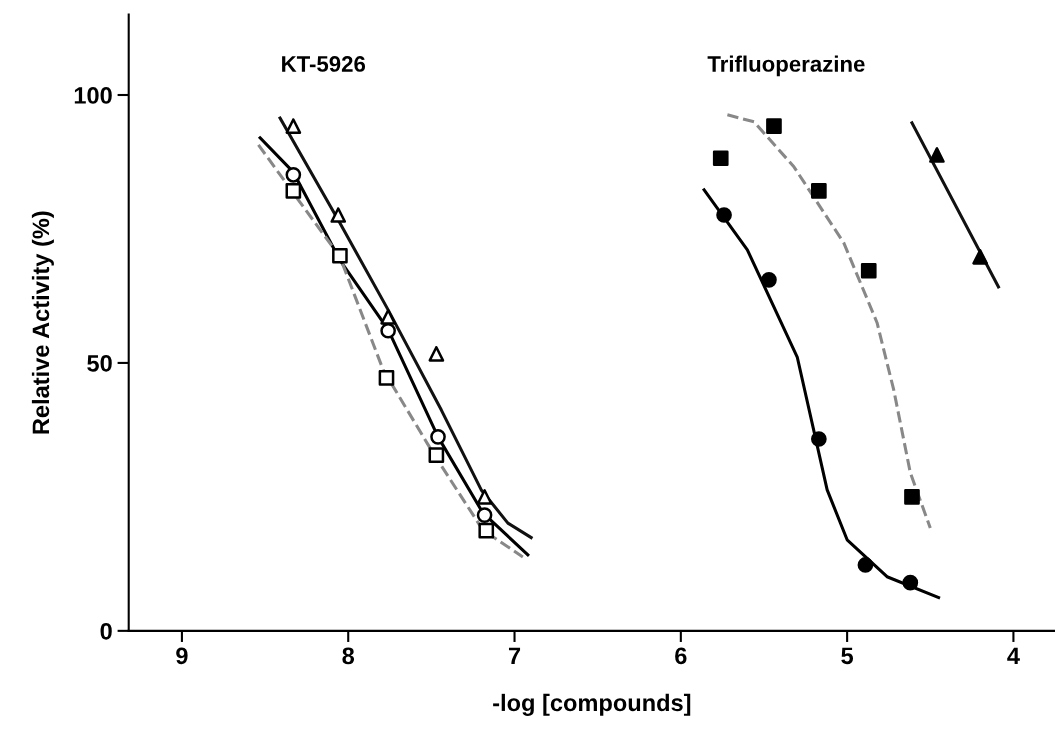 This screenshot has height=731, width=1055. What do you see at coordinates (592, 704) in the screenshot?
I see `x-axis-title: -log [compounds]` at bounding box center [592, 704].